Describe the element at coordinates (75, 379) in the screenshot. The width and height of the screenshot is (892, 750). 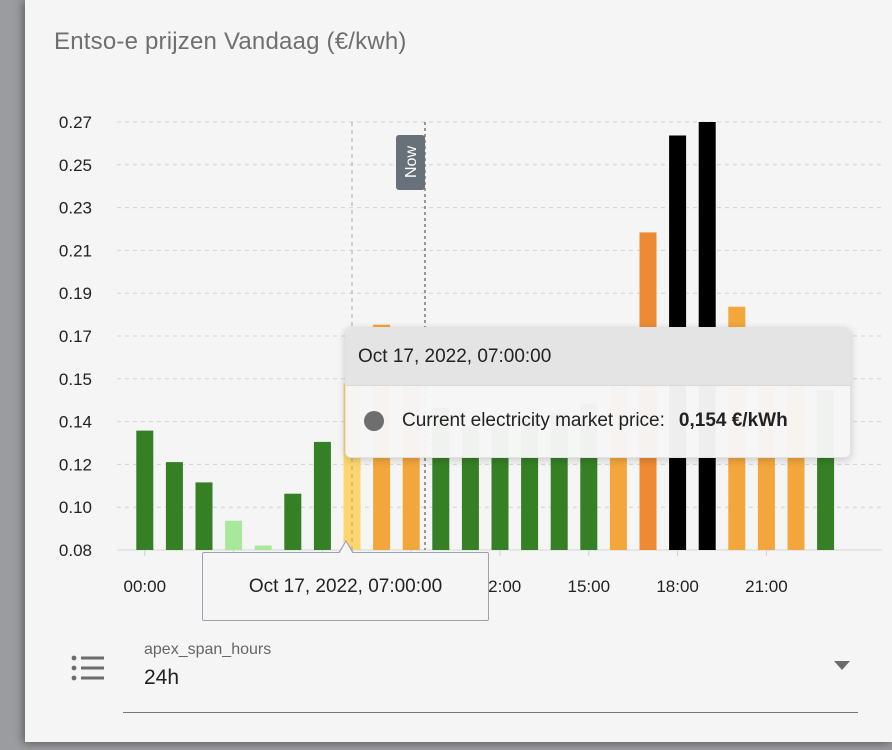
I see `y-tick-label: 0.15` at that location.